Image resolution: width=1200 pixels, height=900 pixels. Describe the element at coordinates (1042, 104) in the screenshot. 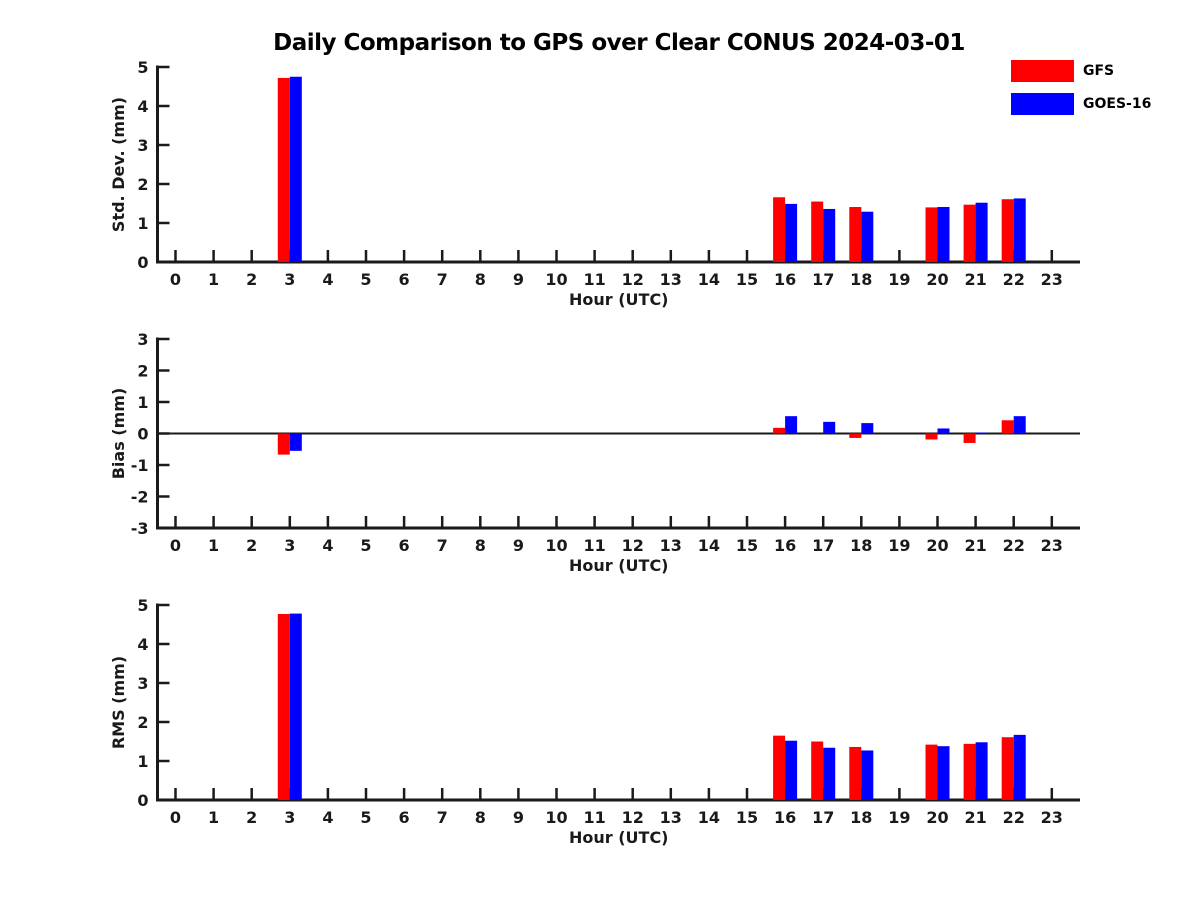

I see `legend-swatch-goes16` at that location.